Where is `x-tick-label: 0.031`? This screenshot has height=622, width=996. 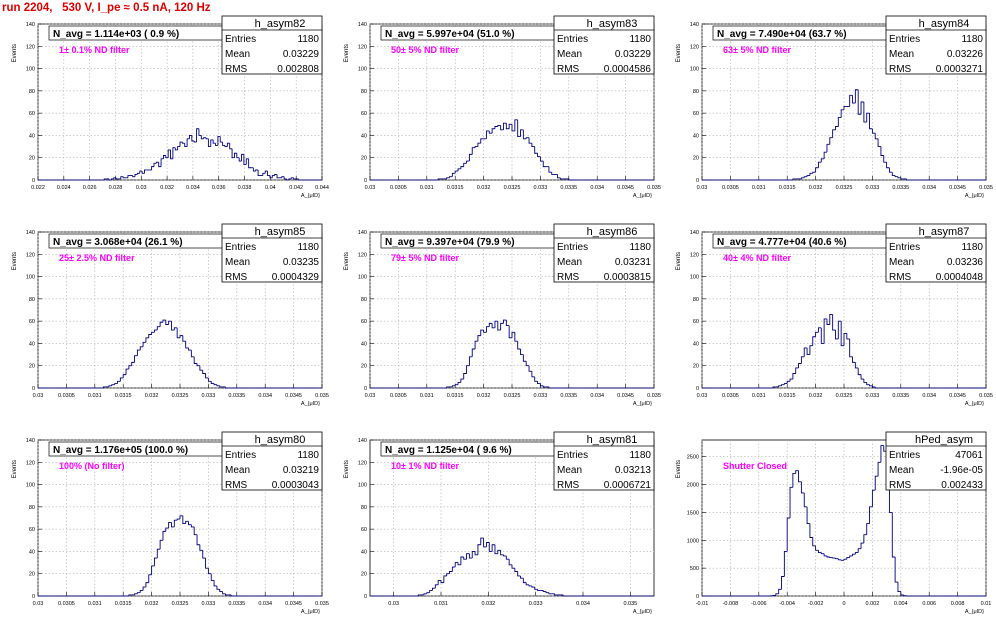 x-tick-label: 0.031 is located at coordinates (95, 604).